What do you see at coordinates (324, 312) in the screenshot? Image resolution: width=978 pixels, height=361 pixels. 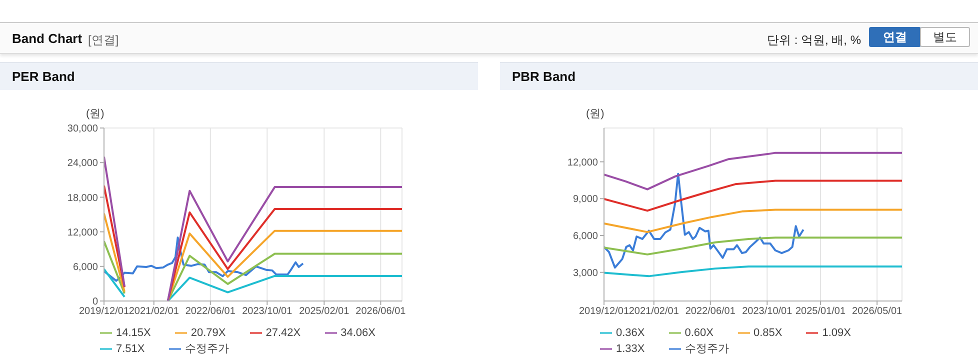 I see `x-tick-label: 2025/02/01` at bounding box center [324, 312].